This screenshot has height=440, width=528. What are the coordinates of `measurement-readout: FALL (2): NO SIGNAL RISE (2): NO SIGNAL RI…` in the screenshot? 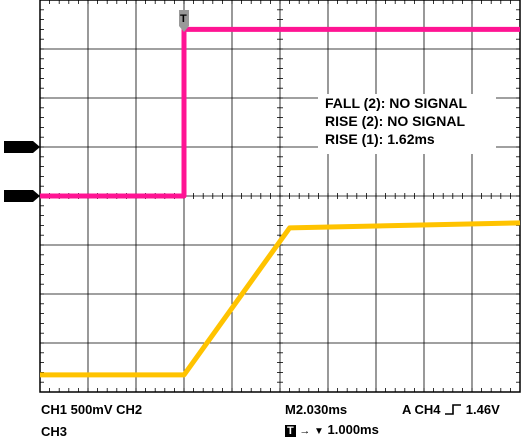 It's located at (407, 124).